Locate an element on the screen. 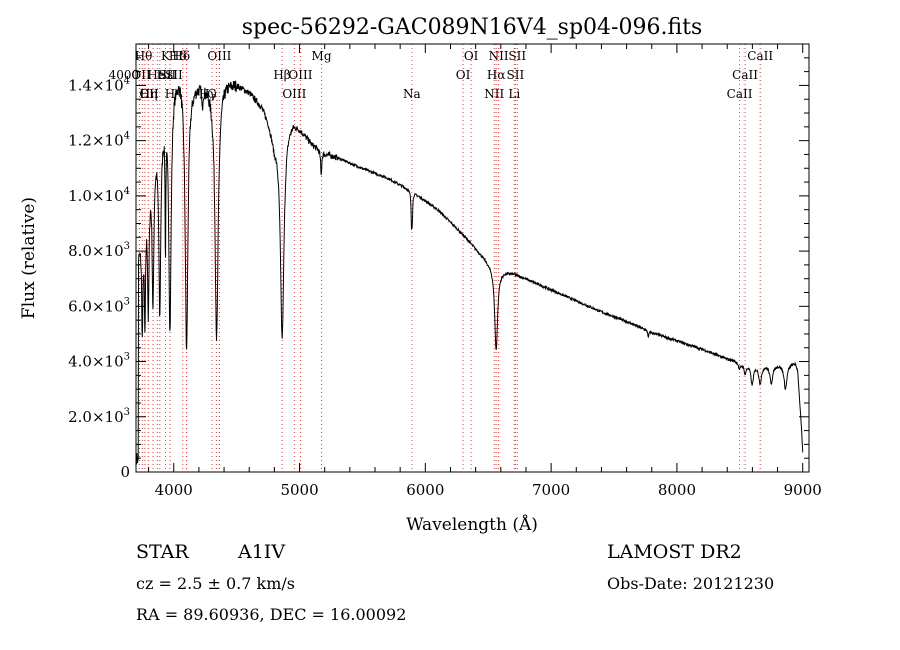  survey-name: LAMOST DR2 is located at coordinates (674, 552).